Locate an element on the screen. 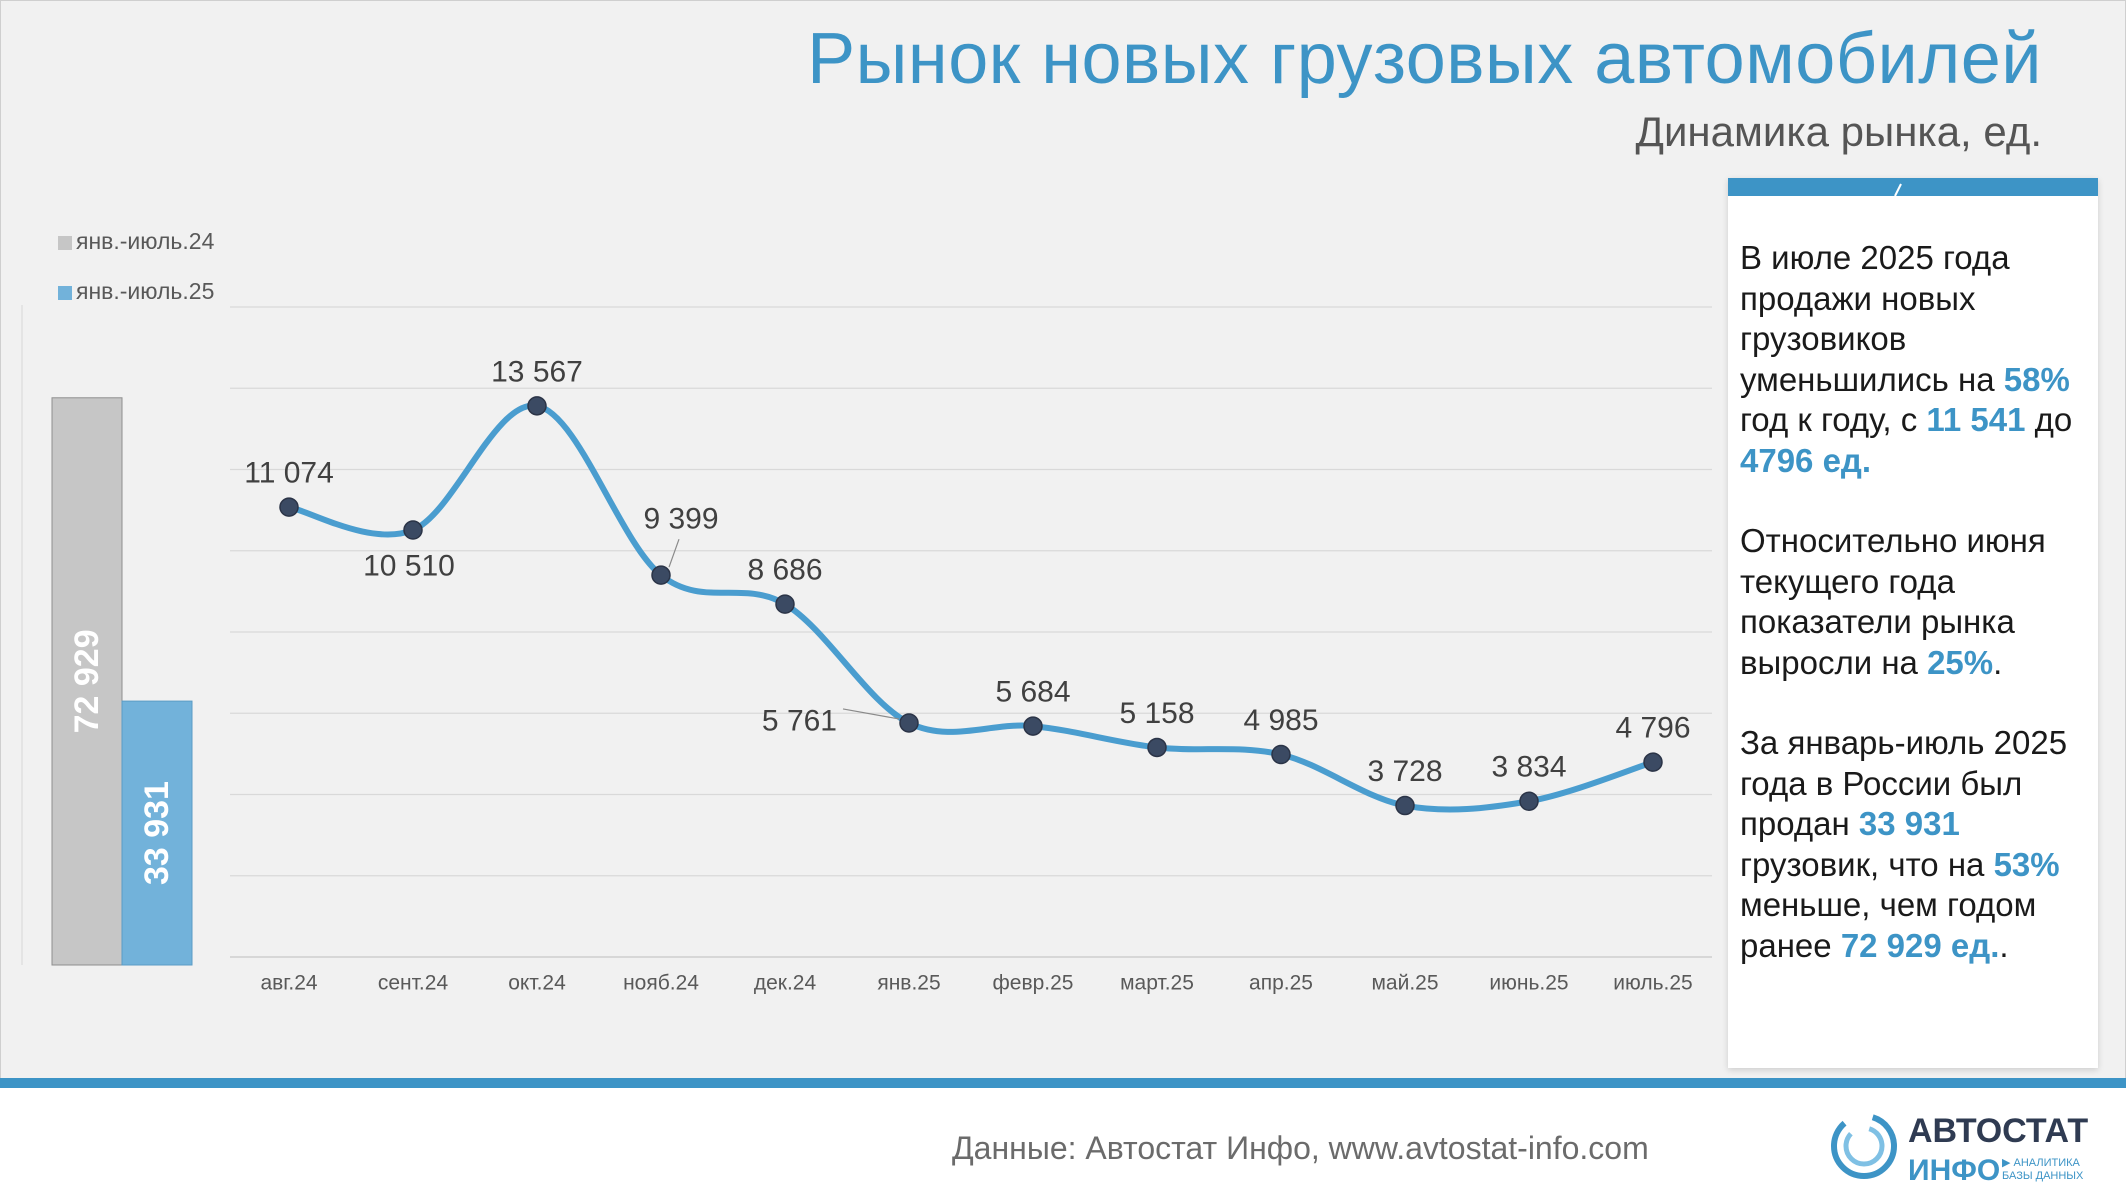  bar-2025 is located at coordinates (157, 833).